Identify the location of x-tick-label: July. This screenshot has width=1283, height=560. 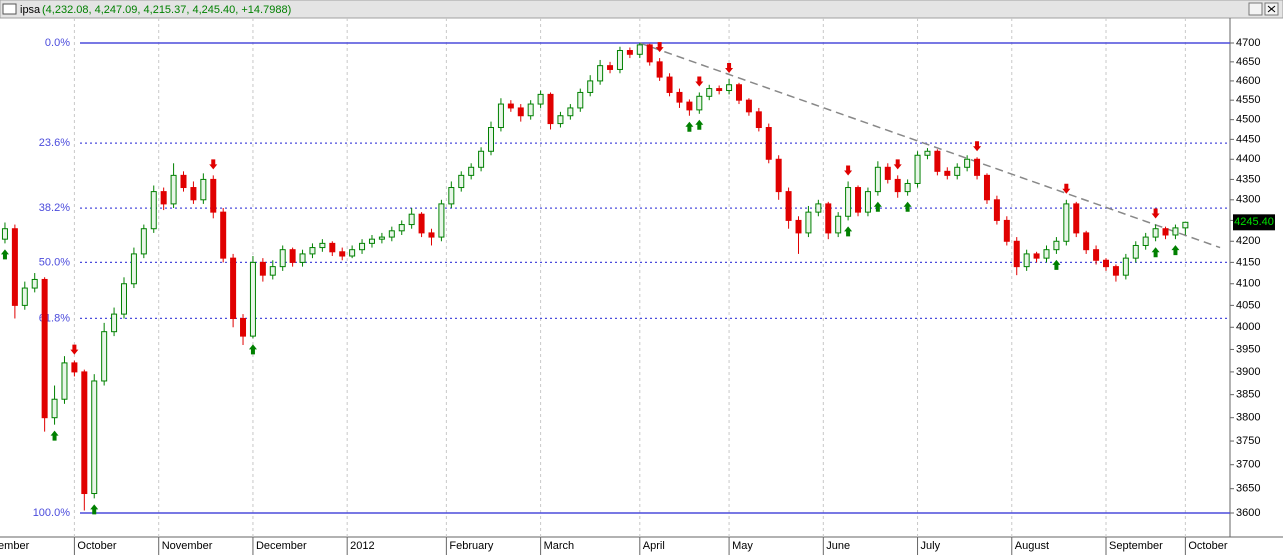
(931, 546).